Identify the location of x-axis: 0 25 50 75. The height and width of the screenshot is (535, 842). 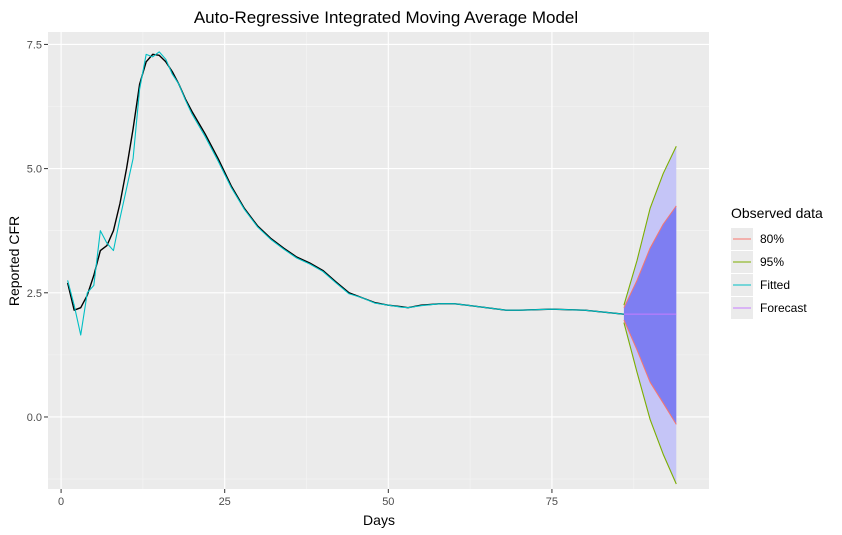
(308, 498).